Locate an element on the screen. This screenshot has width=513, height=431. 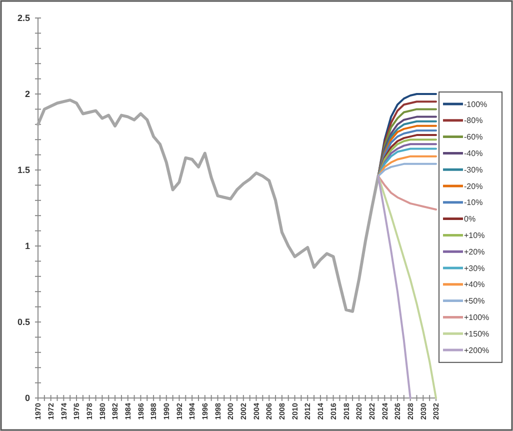
legend-label: -20% is located at coordinates (473, 186).